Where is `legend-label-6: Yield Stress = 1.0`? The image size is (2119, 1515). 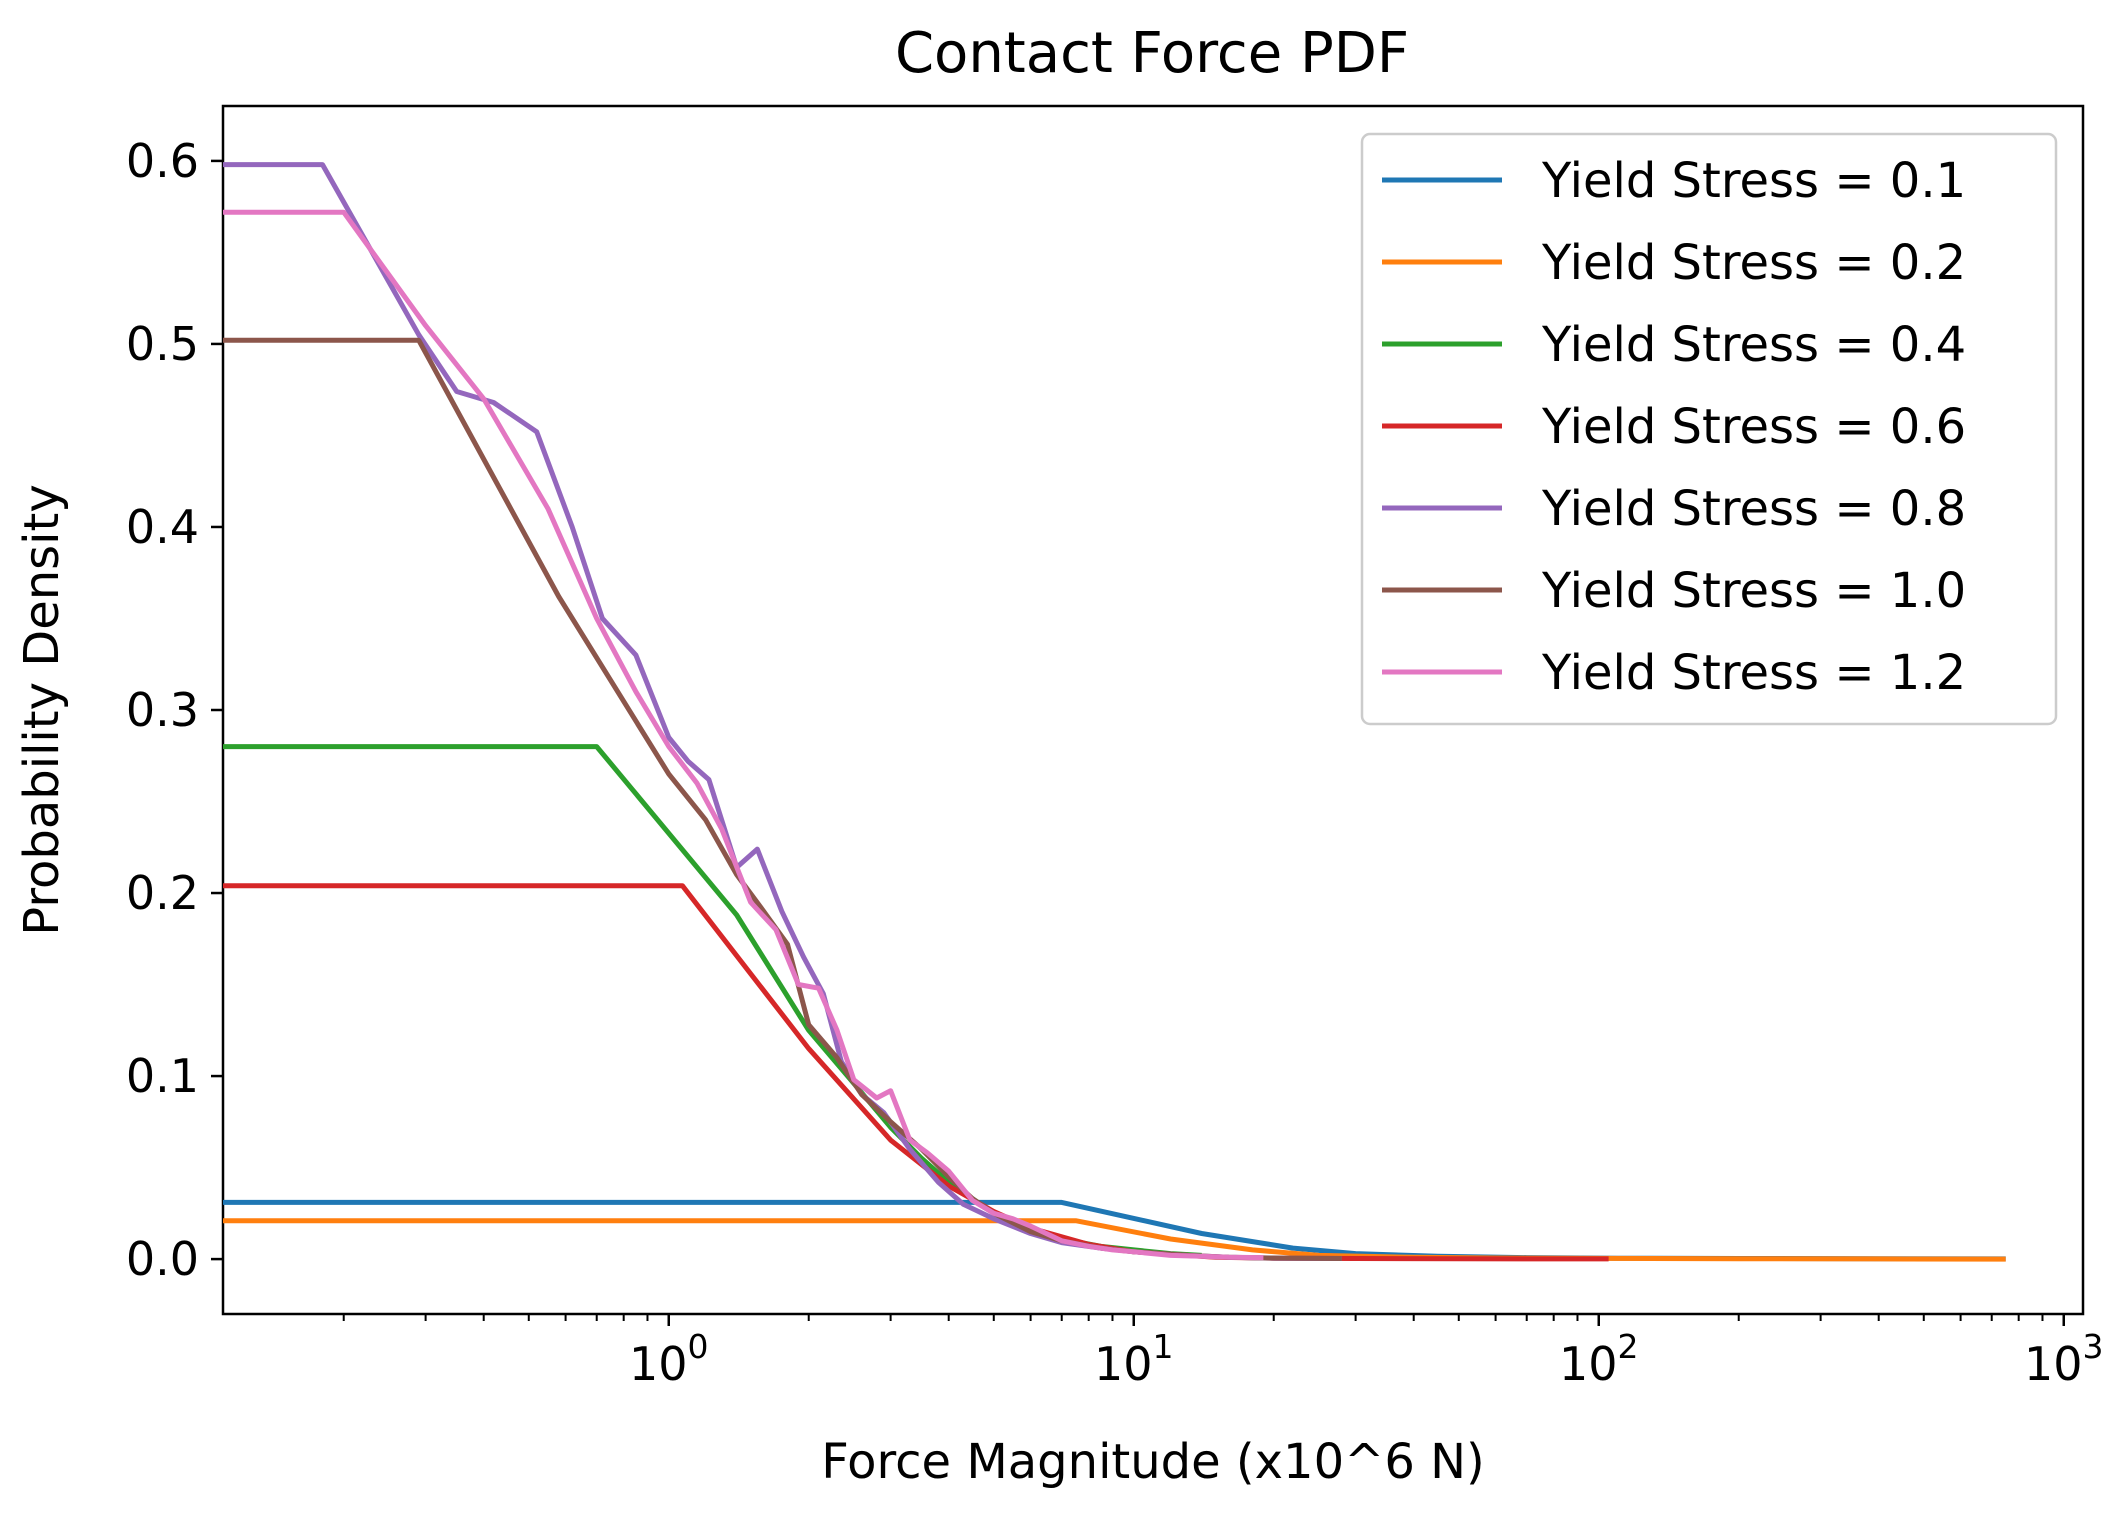 legend-label-6: Yield Stress = 1.0 is located at coordinates (1753, 591).